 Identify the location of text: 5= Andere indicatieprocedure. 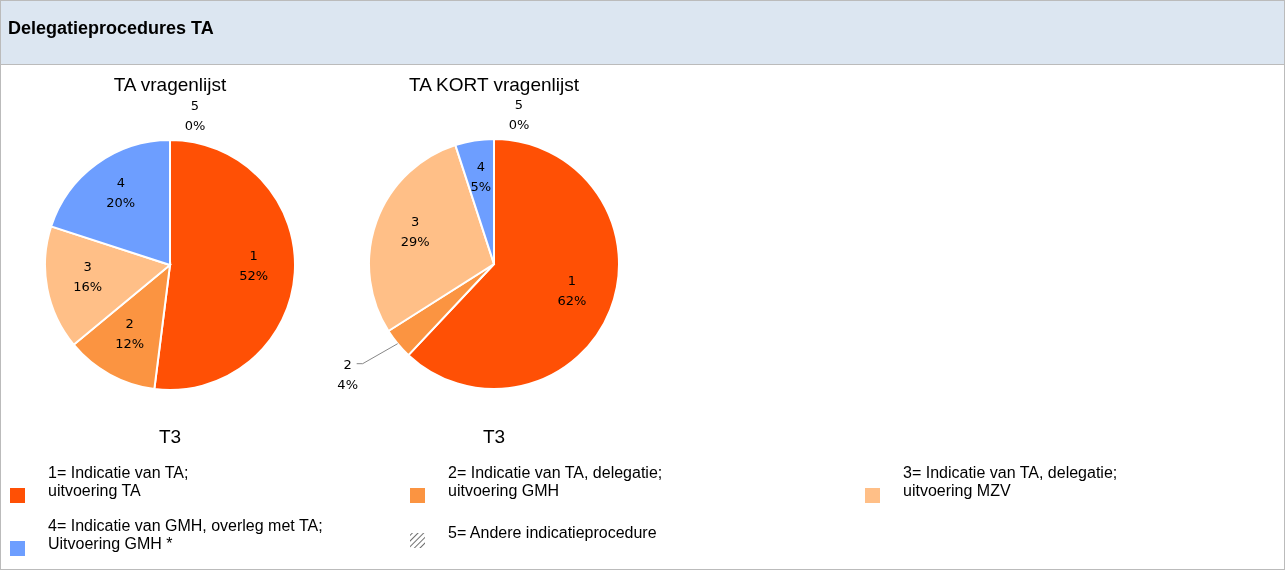
(552, 532).